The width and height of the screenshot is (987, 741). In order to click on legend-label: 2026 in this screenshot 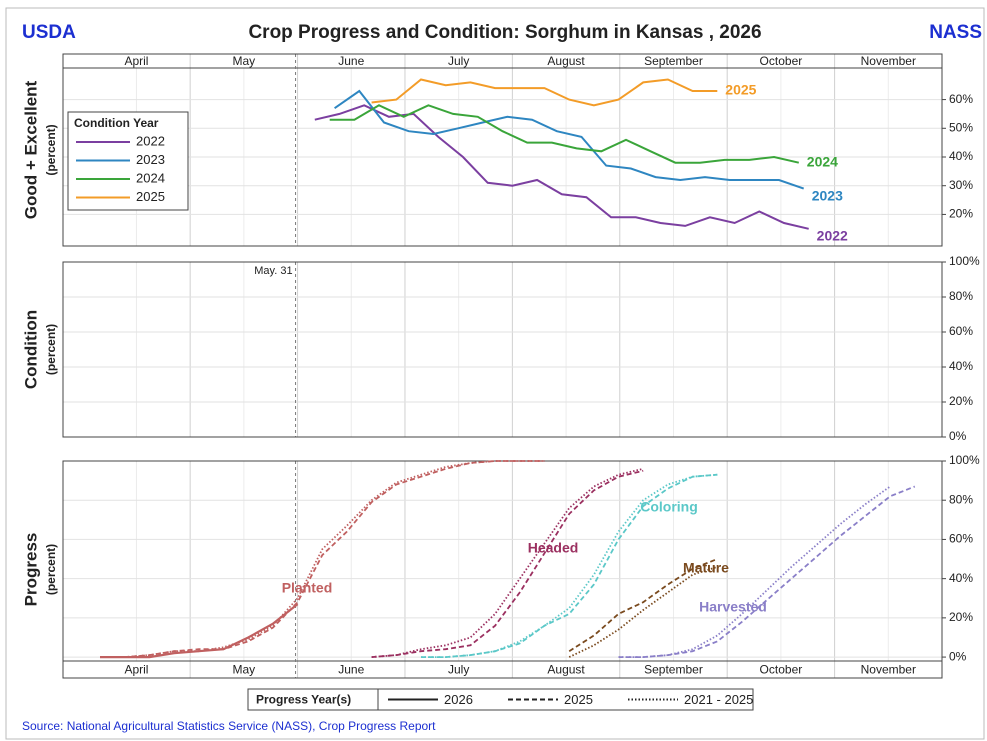, I will do `click(458, 699)`.